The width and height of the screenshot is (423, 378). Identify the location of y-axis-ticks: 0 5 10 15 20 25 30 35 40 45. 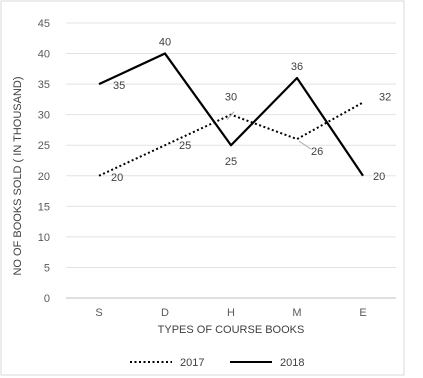
(44, 161).